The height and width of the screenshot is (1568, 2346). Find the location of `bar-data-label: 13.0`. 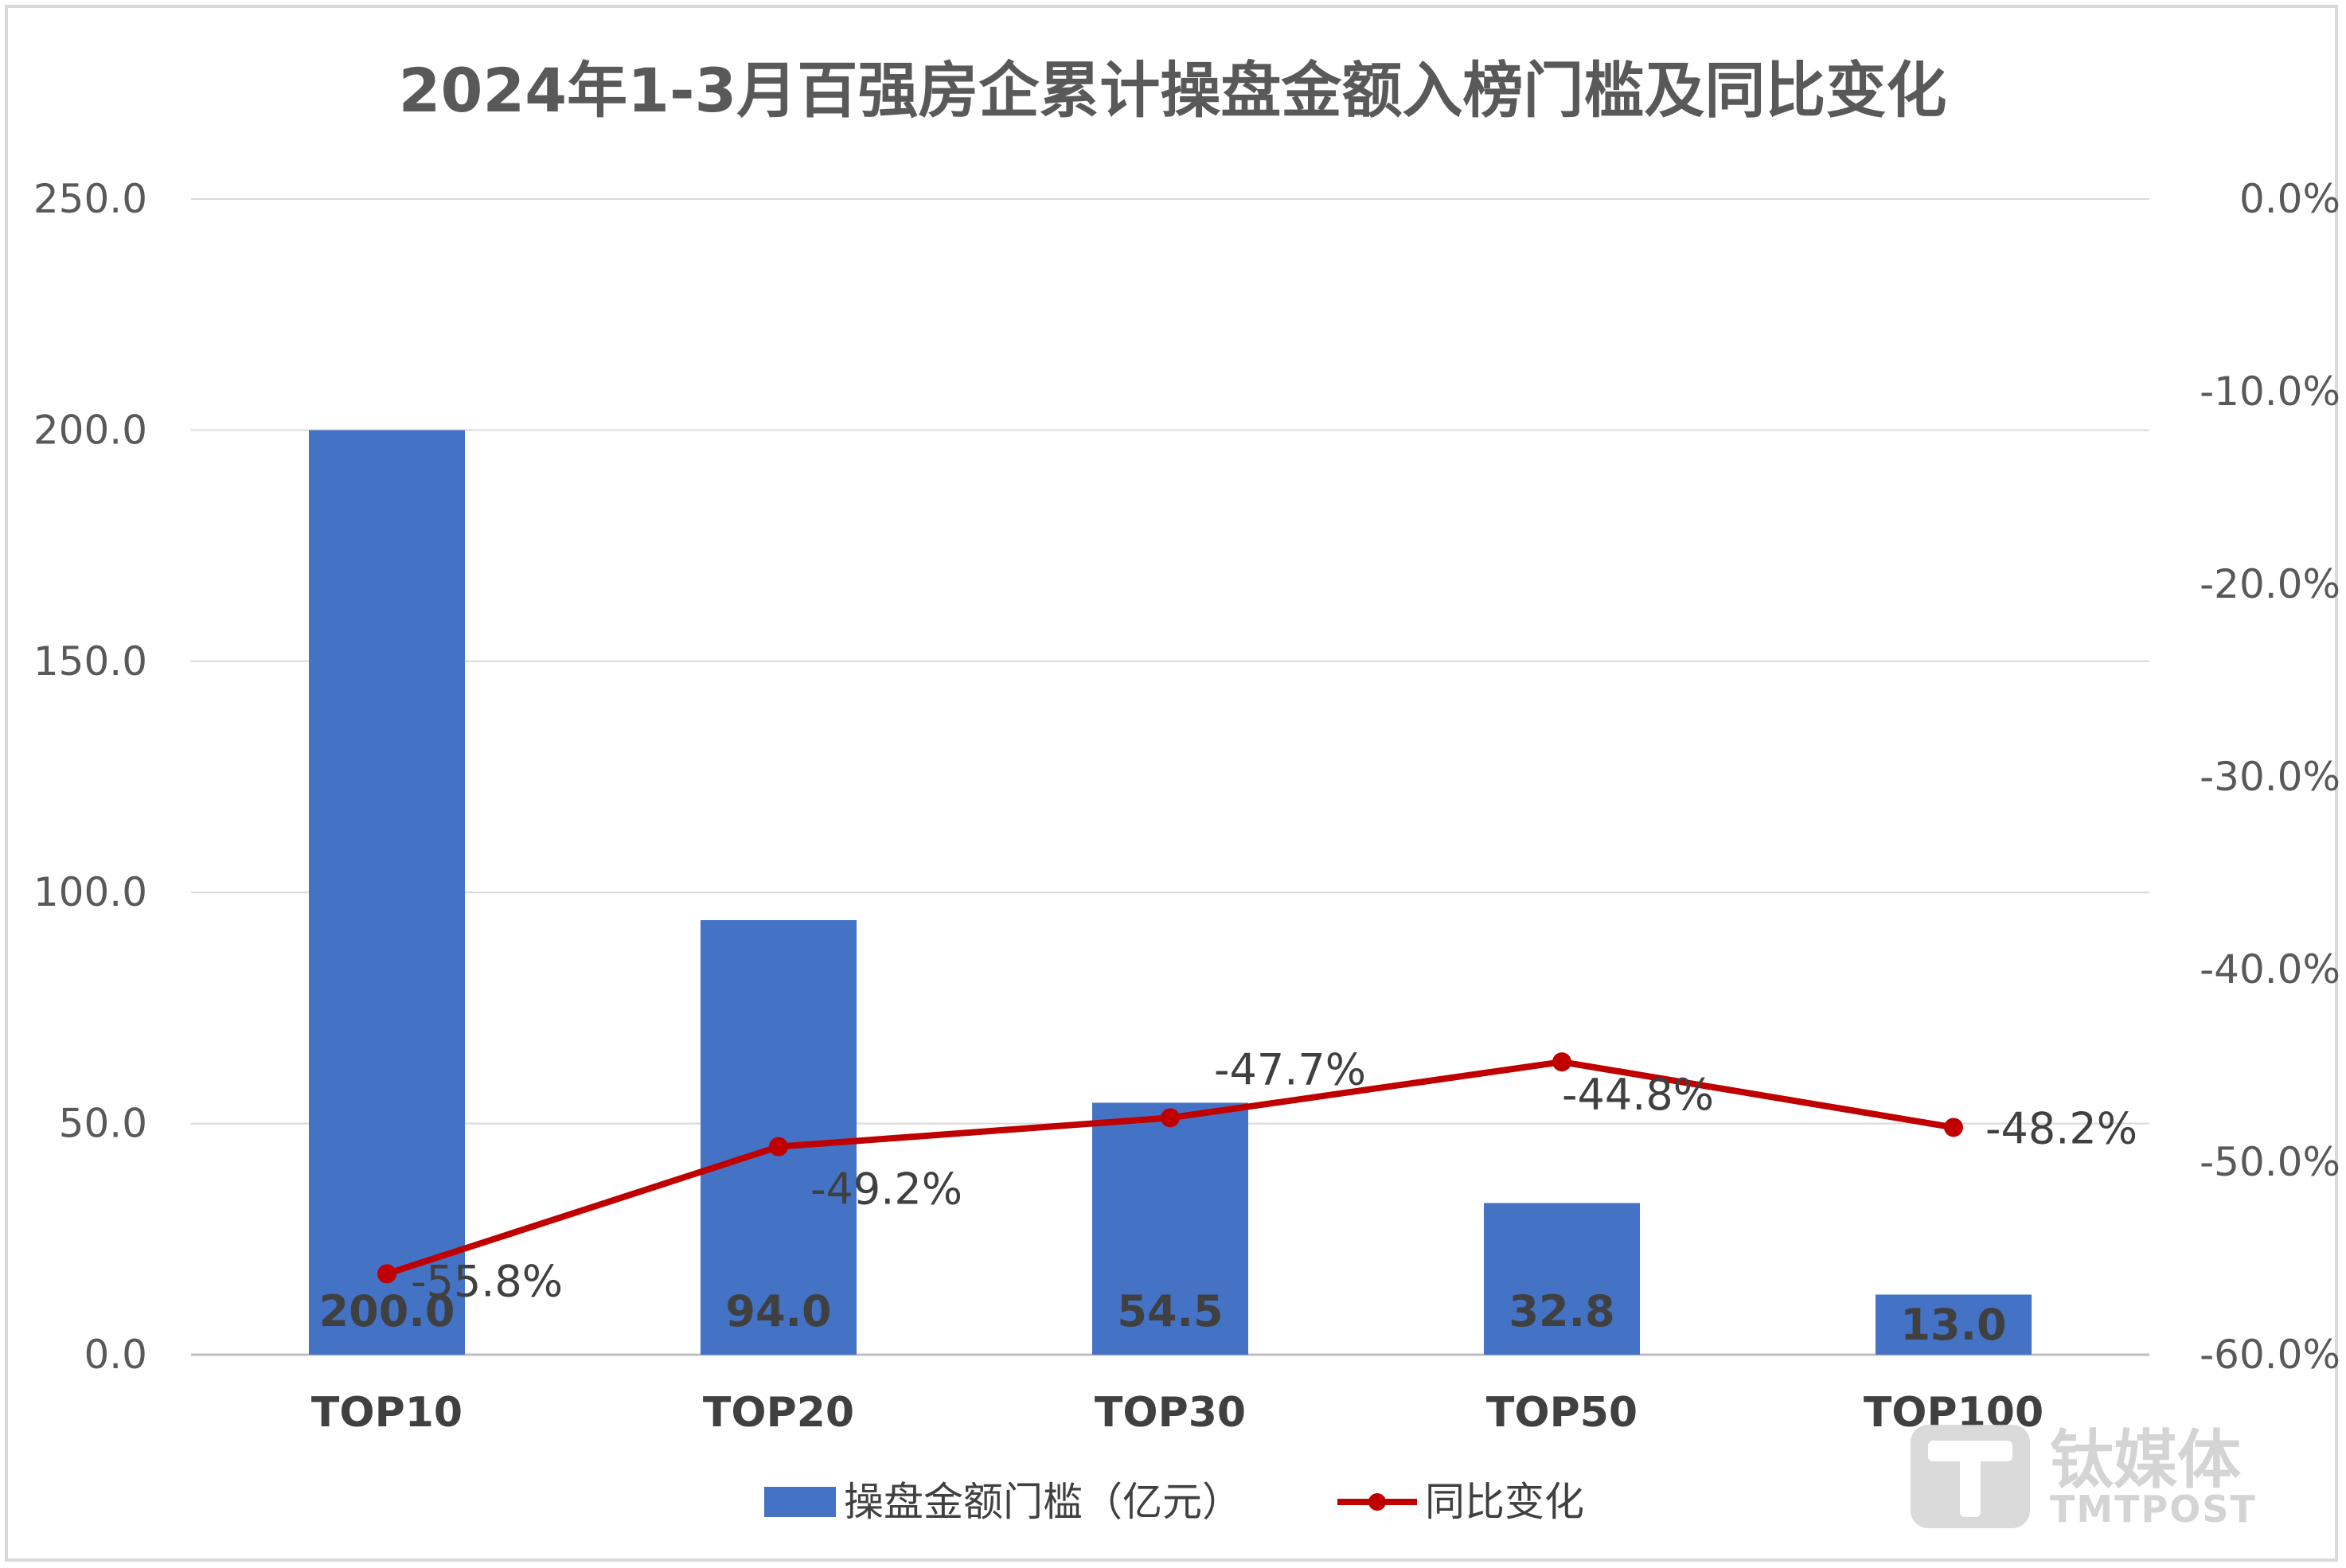

bar-data-label: 13.0 is located at coordinates (1953, 1325).